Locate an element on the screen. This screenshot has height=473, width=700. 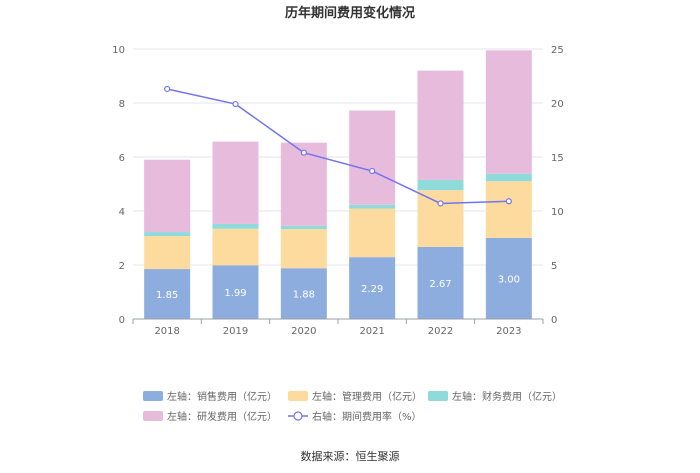
y-left-tick-label: 4 is located at coordinates (122, 212).